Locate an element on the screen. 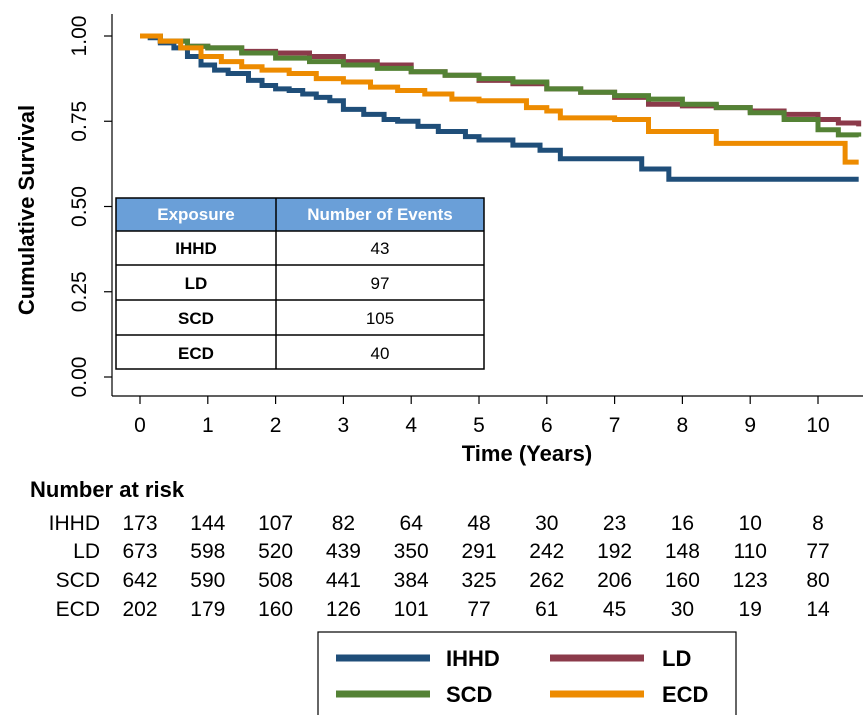  x-tick-label: 0 is located at coordinates (140, 425).